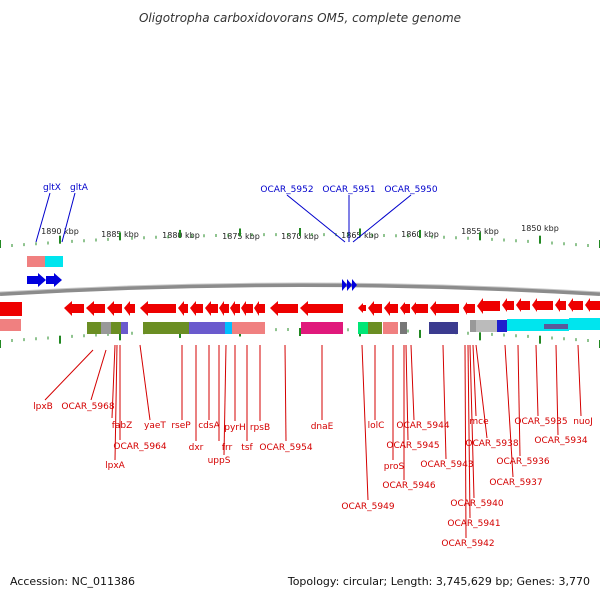  Describe the element at coordinates (79, 188) in the screenshot. I see `gene-label-gltA: gltA` at that location.